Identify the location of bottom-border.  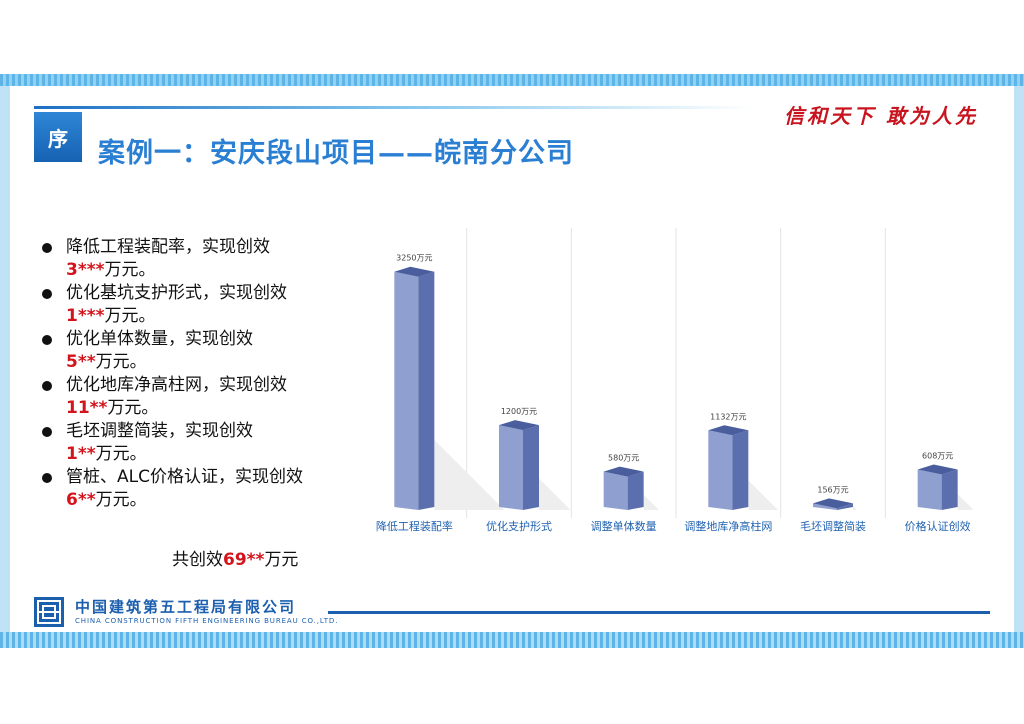
(512, 640).